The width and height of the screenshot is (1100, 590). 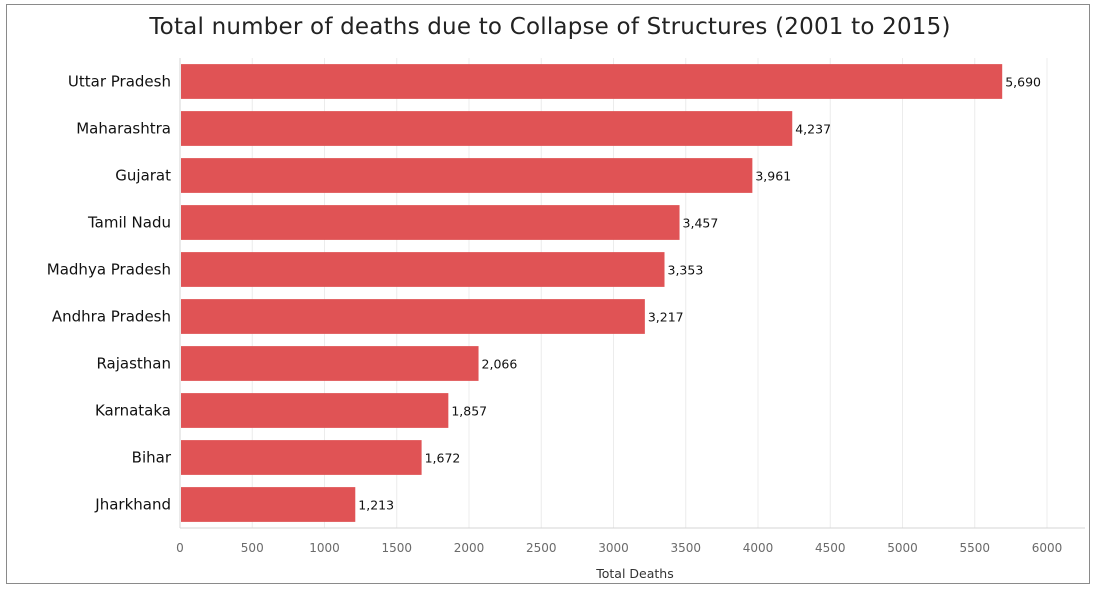 I want to click on x-tick-label: 6000, so click(x=1047, y=548).